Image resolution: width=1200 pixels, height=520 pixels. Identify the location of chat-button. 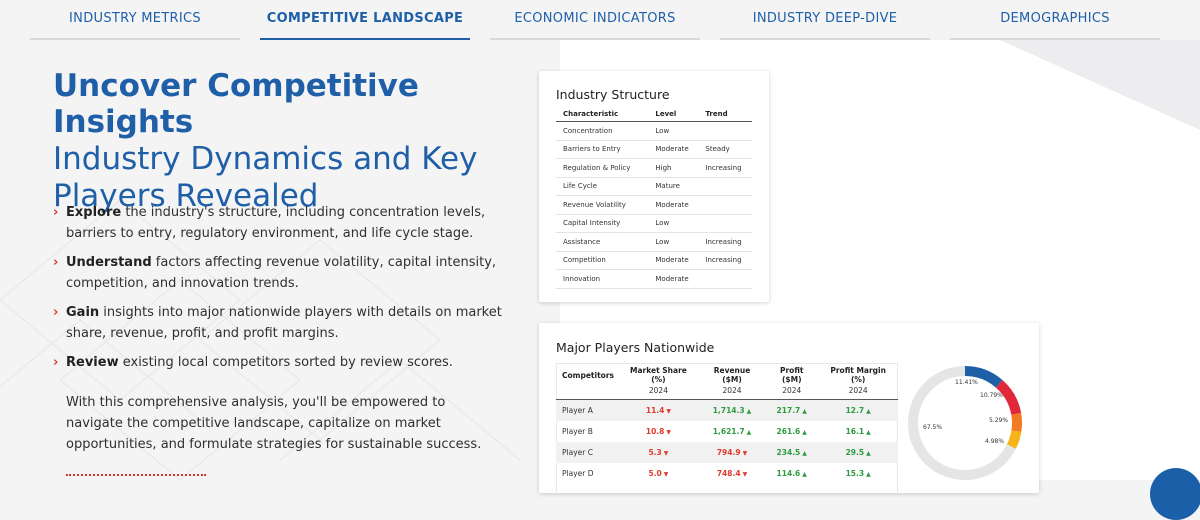
(1175, 494).